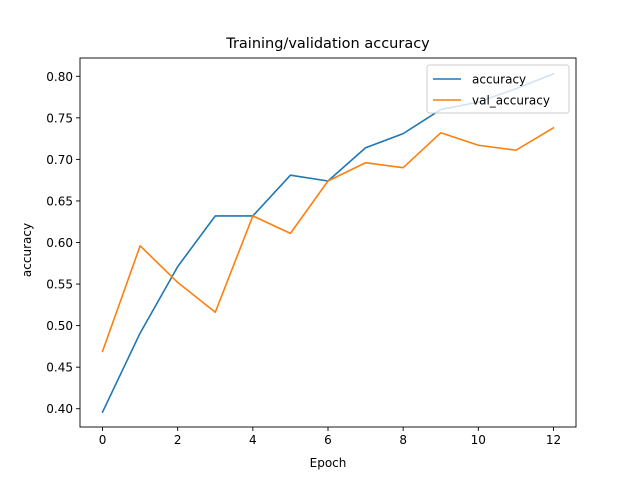  I want to click on y-tick-label: 0.75, so click(59, 118).